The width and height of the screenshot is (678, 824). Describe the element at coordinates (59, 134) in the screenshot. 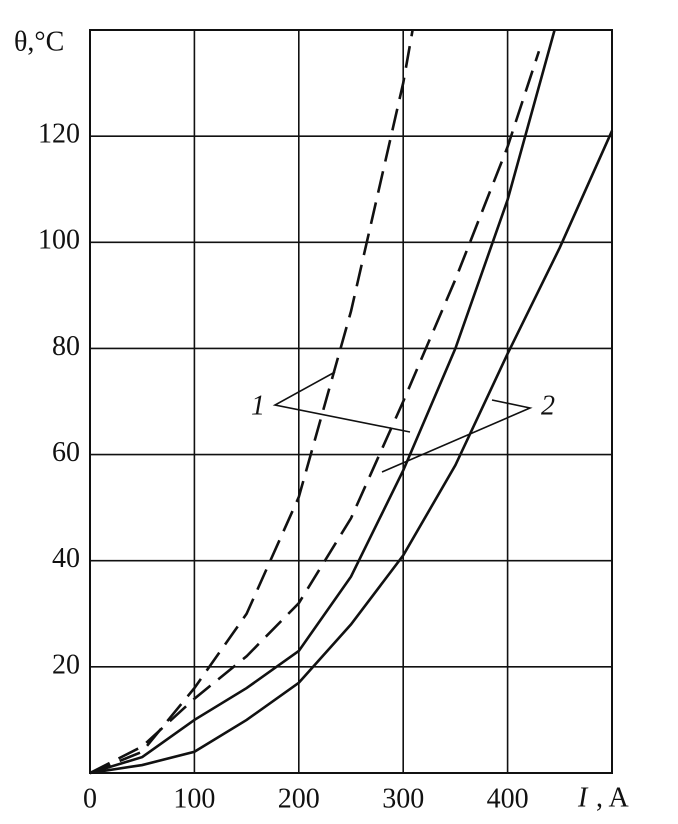

I see `y-tick-label: 120` at that location.